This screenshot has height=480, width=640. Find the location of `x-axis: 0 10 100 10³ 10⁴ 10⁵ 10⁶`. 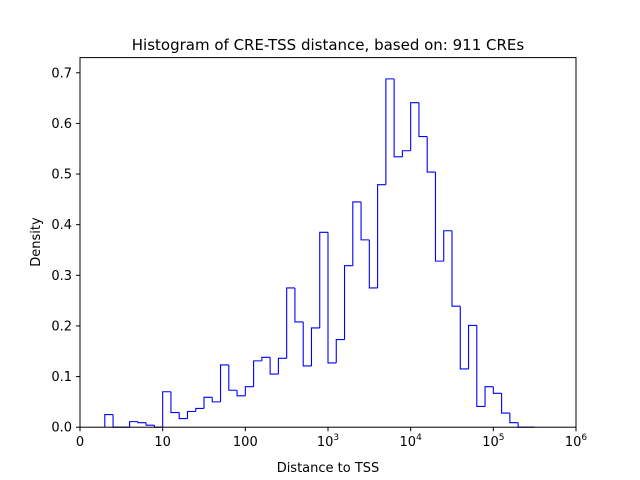

x-axis: 0 10 100 10³ 10⁴ 10⁵ 10⁶ is located at coordinates (332, 438).